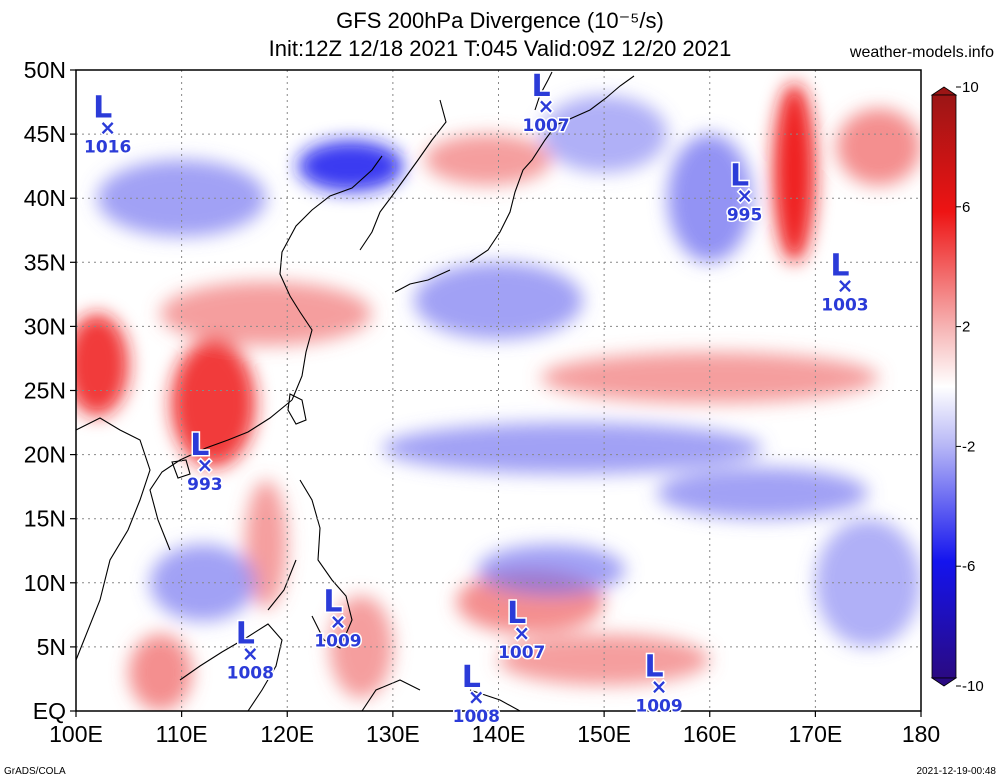 The image size is (1000, 779). I want to click on x-axis: 100E 110E 120E 130E 140E 150E 160E 170E 180, so click(494, 729).